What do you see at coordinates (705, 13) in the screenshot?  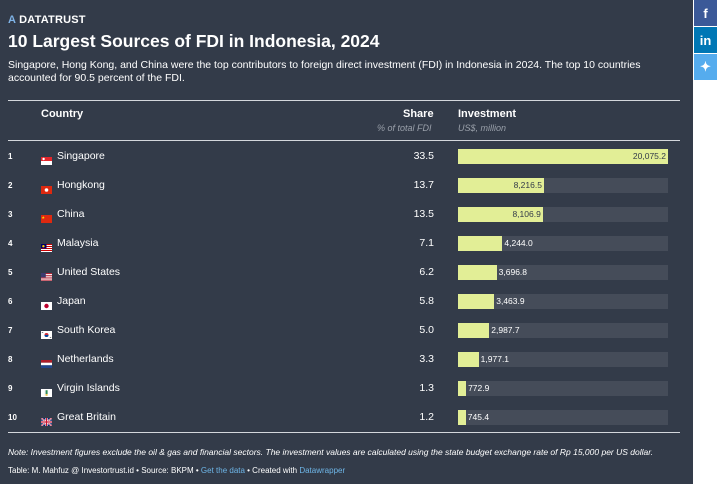 I see `facebook-share-button: f` at bounding box center [705, 13].